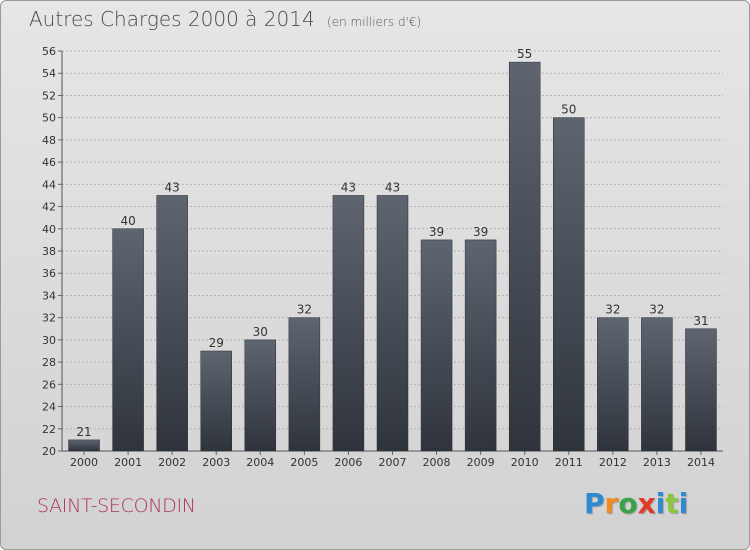 Image resolution: width=750 pixels, height=550 pixels. Describe the element at coordinates (83, 432) in the screenshot. I see `data-label: 21` at that location.